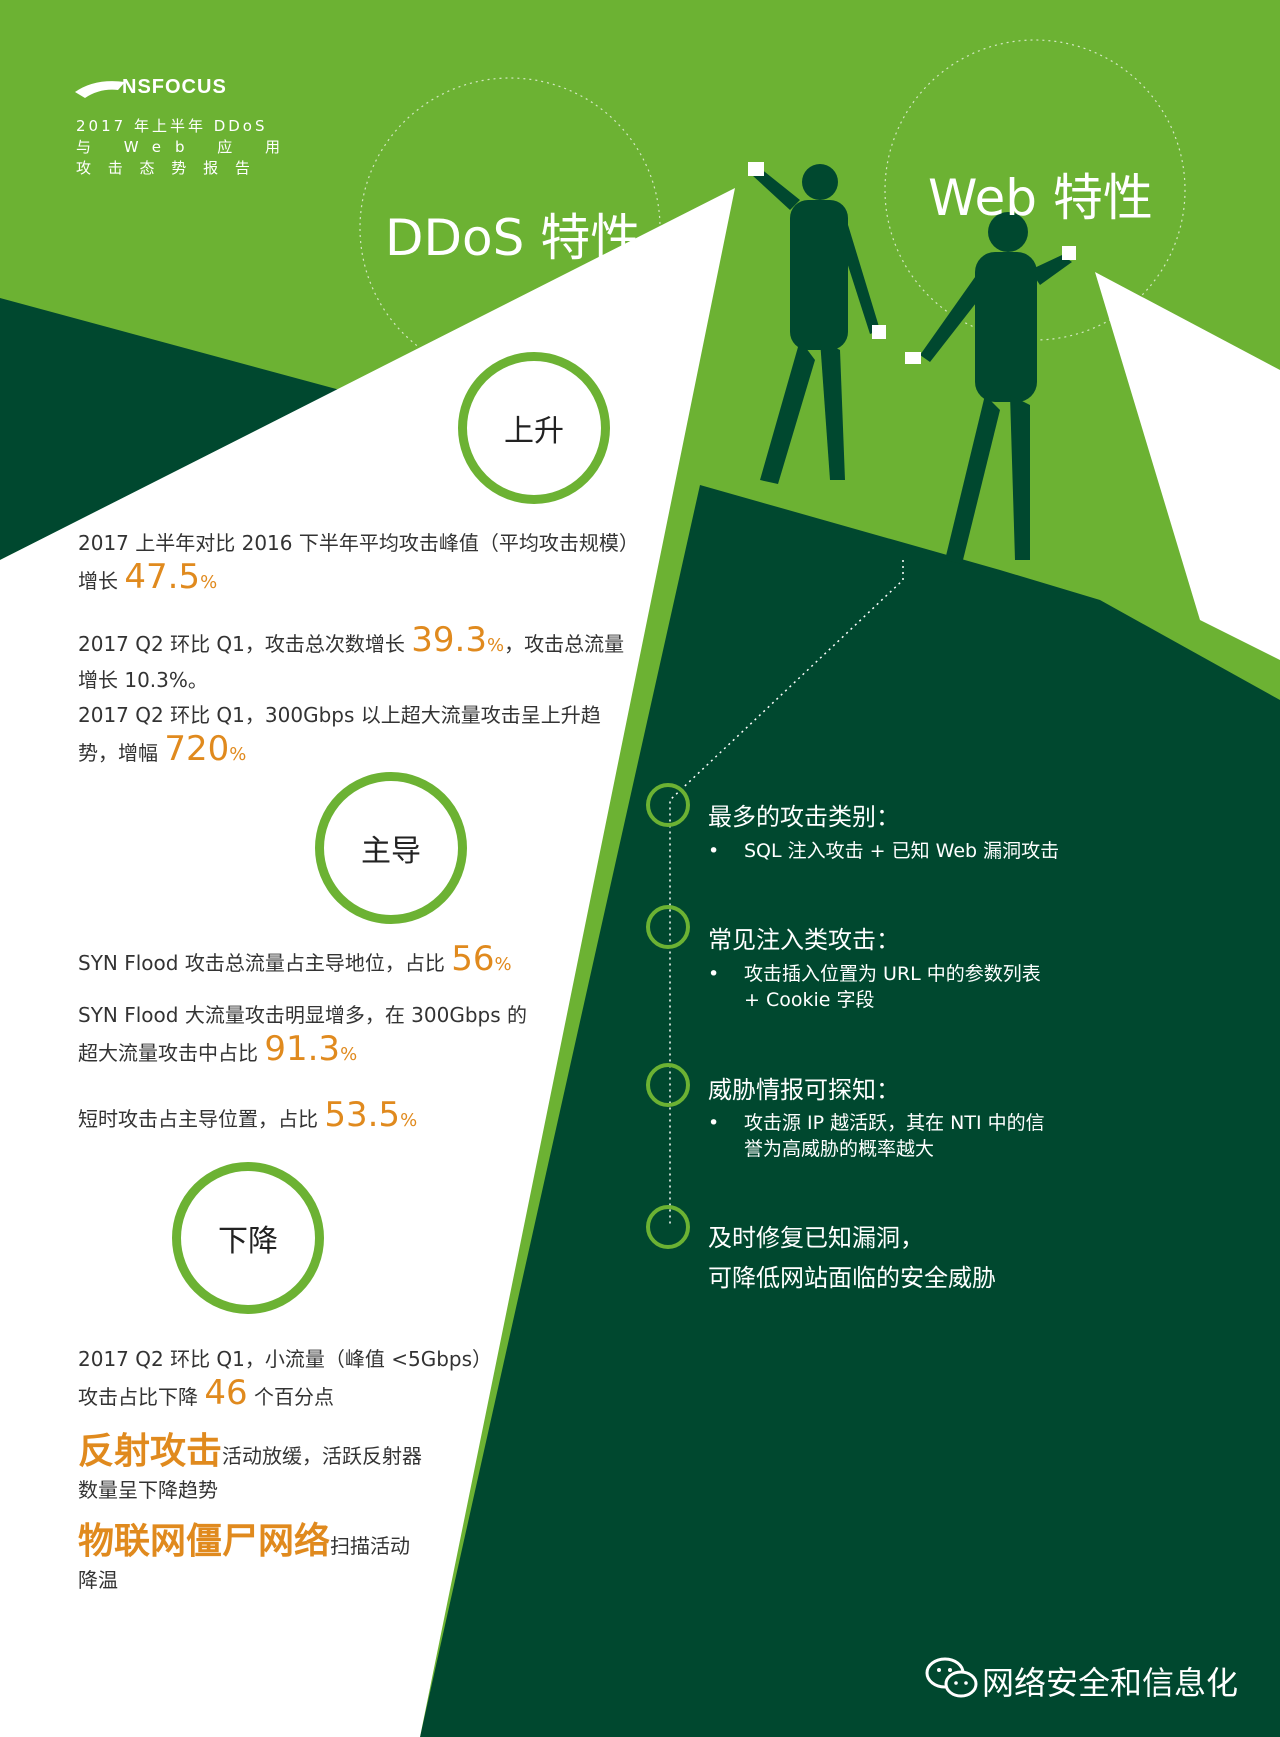  What do you see at coordinates (285, 1359) in the screenshot?
I see `stat-text: 2017 Q2 环比 Q1，小流量（峰值 <5Gbps）` at bounding box center [285, 1359].